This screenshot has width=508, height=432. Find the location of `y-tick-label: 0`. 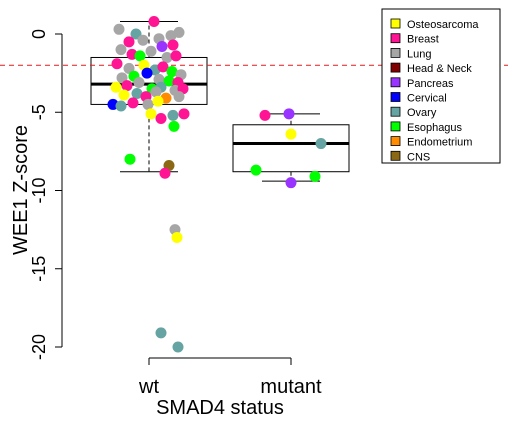

y-tick-label: 0 is located at coordinates (39, 34).